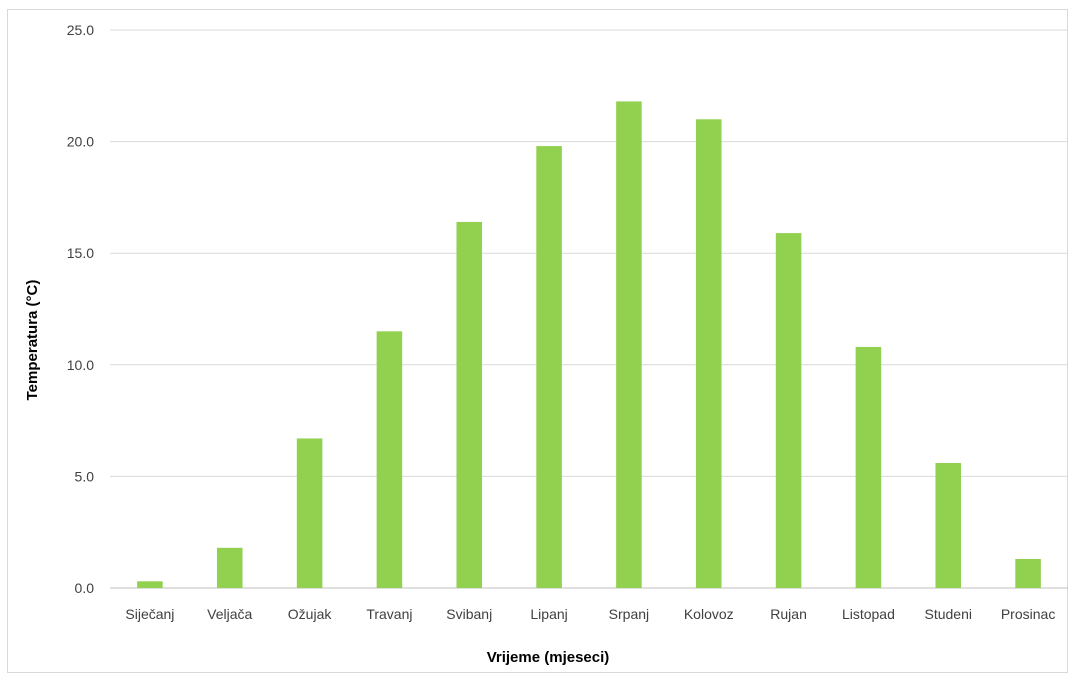 This screenshot has width=1069, height=674. I want to click on x-tick-label: Studeni, so click(948, 614).